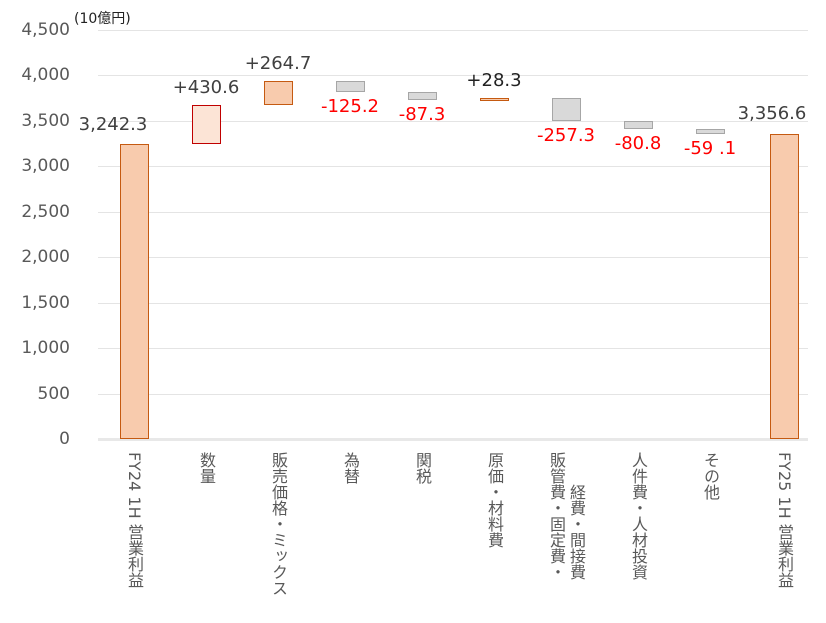 Image resolution: width=826 pixels, height=623 pixels. I want to click on value-label: -87.3, so click(422, 115).